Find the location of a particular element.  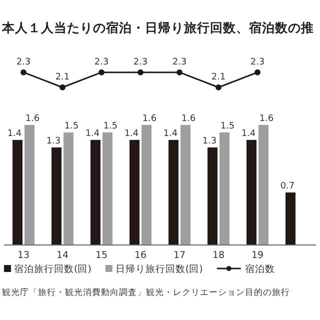

x-tick-label: 13 is located at coordinates (23, 255).